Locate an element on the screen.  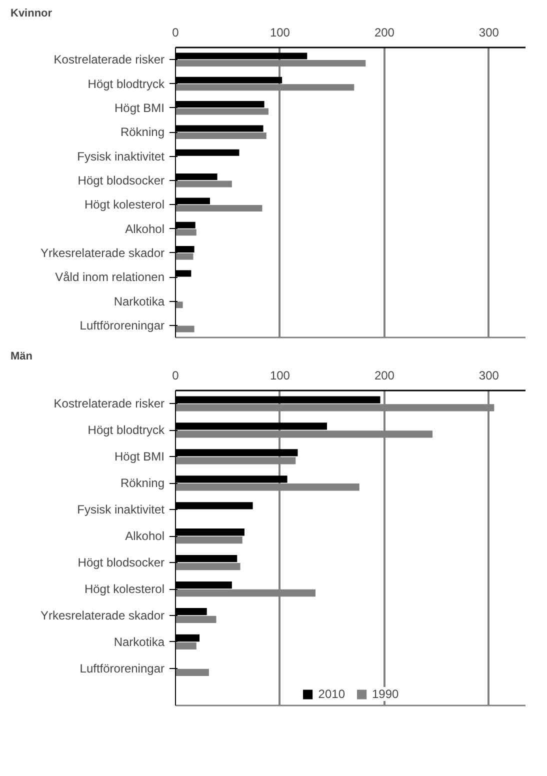
legend-label: 2010 is located at coordinates (331, 694).